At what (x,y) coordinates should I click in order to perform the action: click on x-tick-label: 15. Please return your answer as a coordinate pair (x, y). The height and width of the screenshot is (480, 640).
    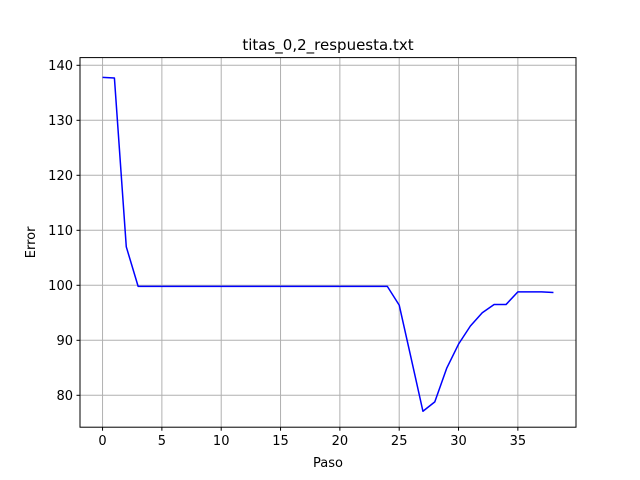
    Looking at the image, I should click on (280, 441).